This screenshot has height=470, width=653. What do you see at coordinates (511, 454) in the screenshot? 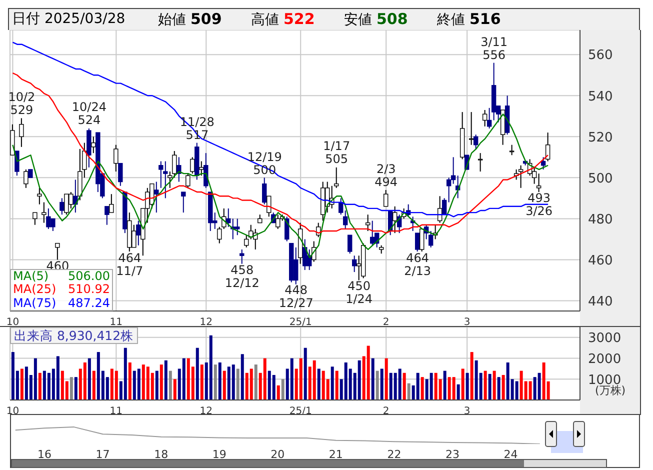
I see `x-tick-label: 24` at bounding box center [511, 454].